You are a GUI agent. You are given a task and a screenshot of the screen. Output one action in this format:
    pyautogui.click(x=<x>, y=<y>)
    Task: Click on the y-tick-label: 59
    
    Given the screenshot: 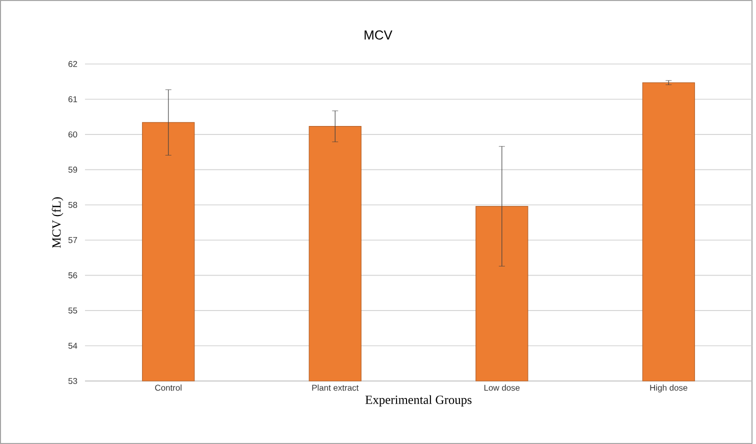 What is the action you would take?
    pyautogui.click(x=73, y=169)
    